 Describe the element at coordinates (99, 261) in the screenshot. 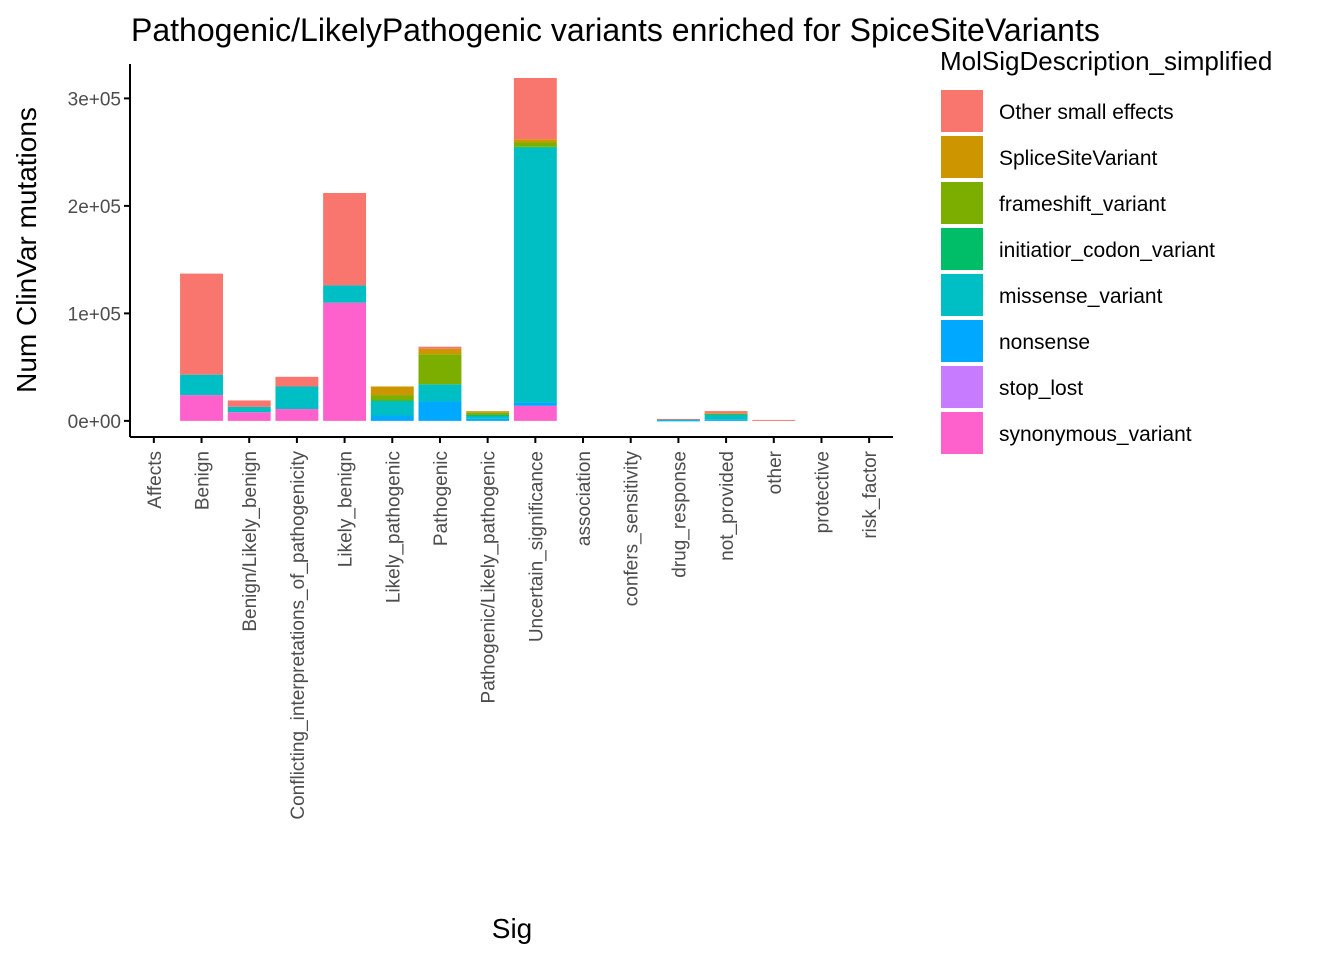

I see `y-ticks: 0e+00 1e+05 2e+05 3e+05` at that location.